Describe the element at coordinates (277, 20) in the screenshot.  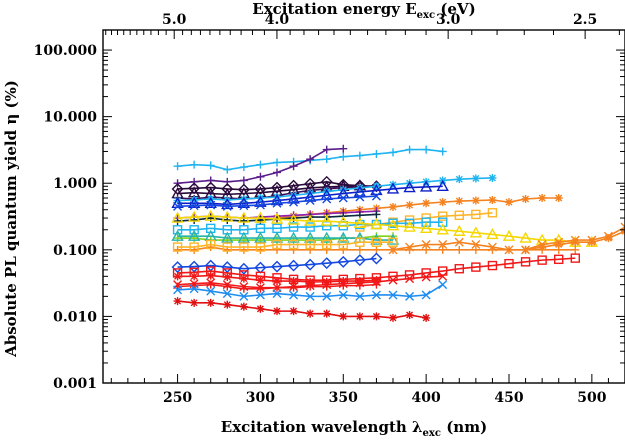
I see `top-tick-label: 4.0` at that location.